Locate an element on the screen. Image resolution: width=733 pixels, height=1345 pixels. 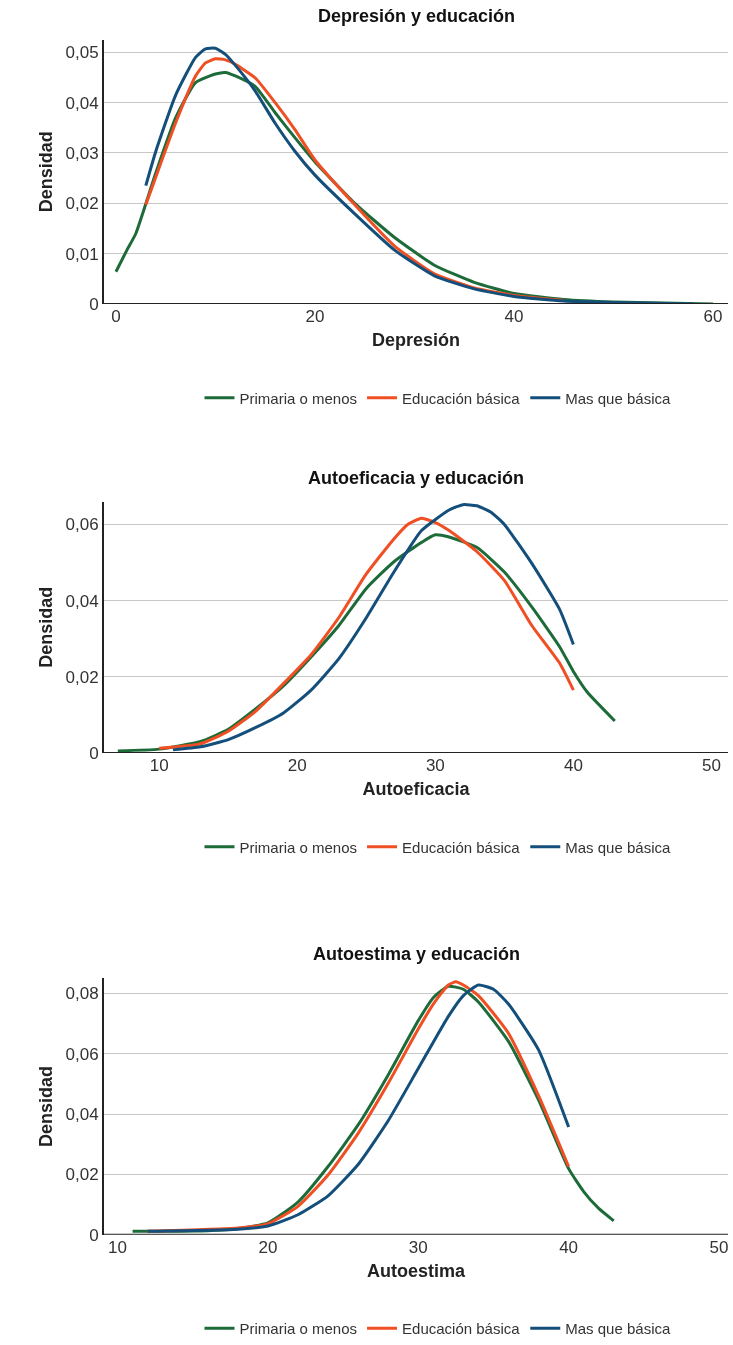
x-tick-label: 0 is located at coordinates (116, 316).